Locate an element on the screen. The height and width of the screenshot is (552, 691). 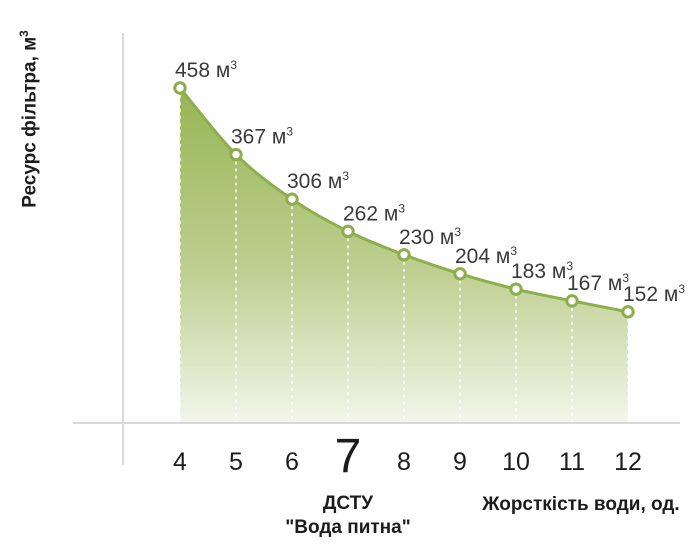
data-point-label: 152 м3 is located at coordinates (654, 294).